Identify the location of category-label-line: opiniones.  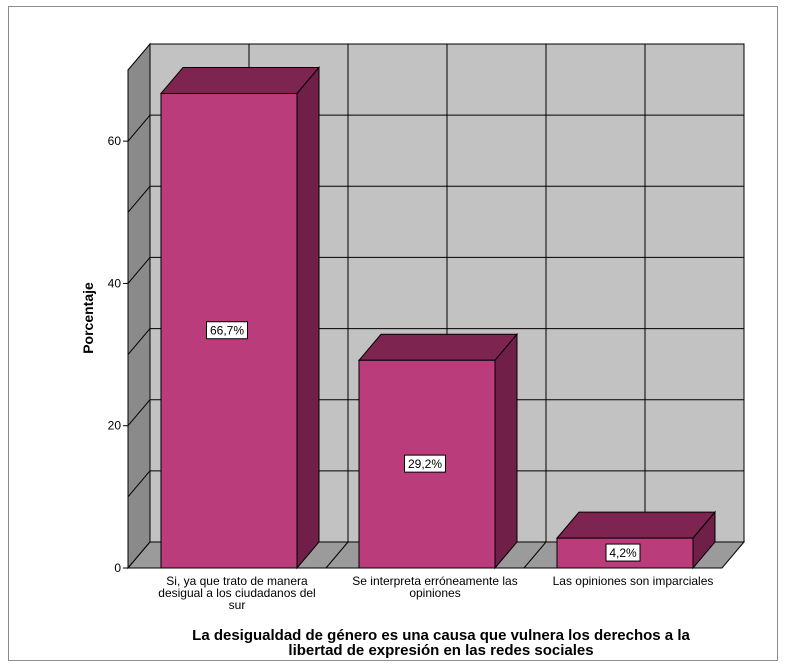
(434, 593).